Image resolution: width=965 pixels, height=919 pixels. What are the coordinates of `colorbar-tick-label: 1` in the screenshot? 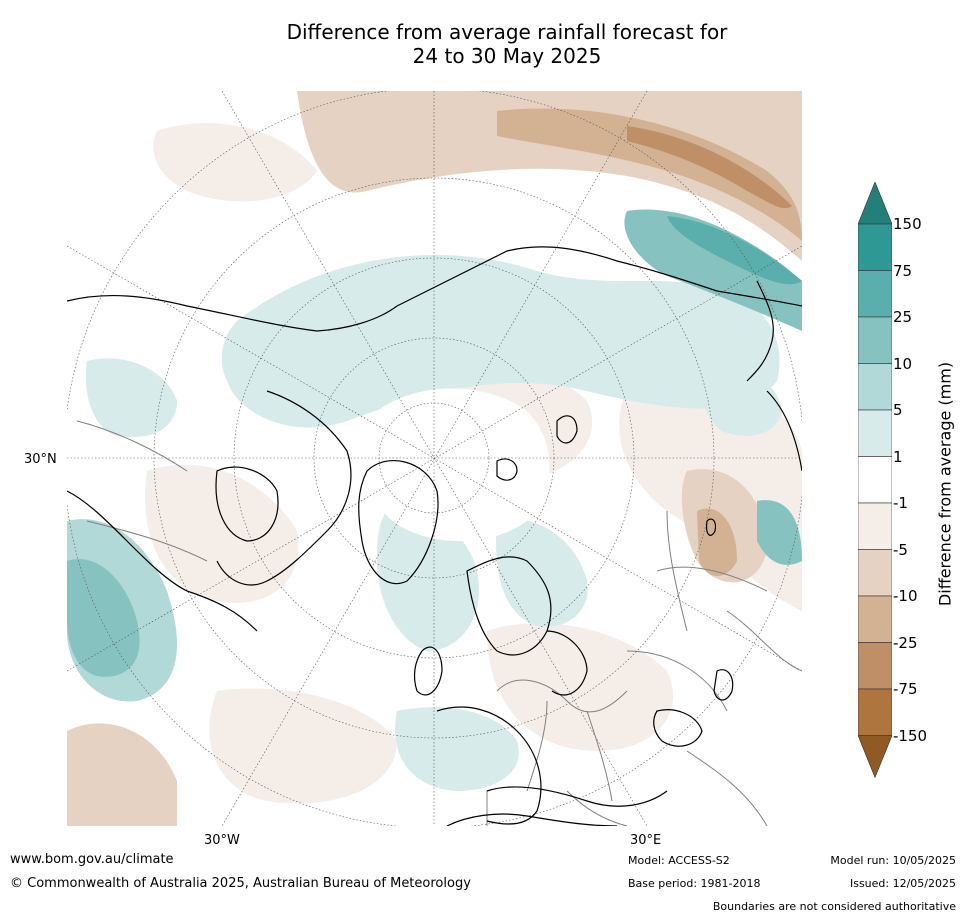 It's located at (898, 456).